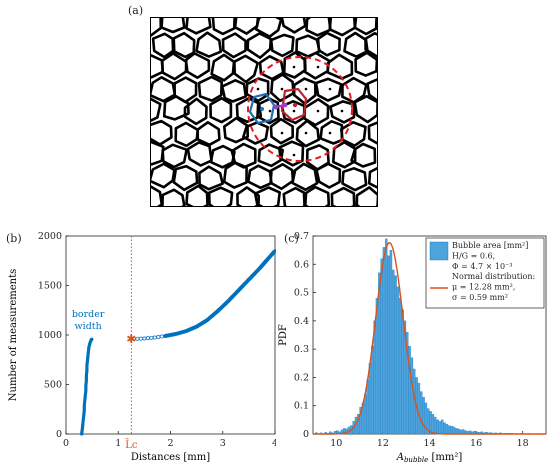  I want to click on distance-chart-marks: ✱, so click(178, 342).